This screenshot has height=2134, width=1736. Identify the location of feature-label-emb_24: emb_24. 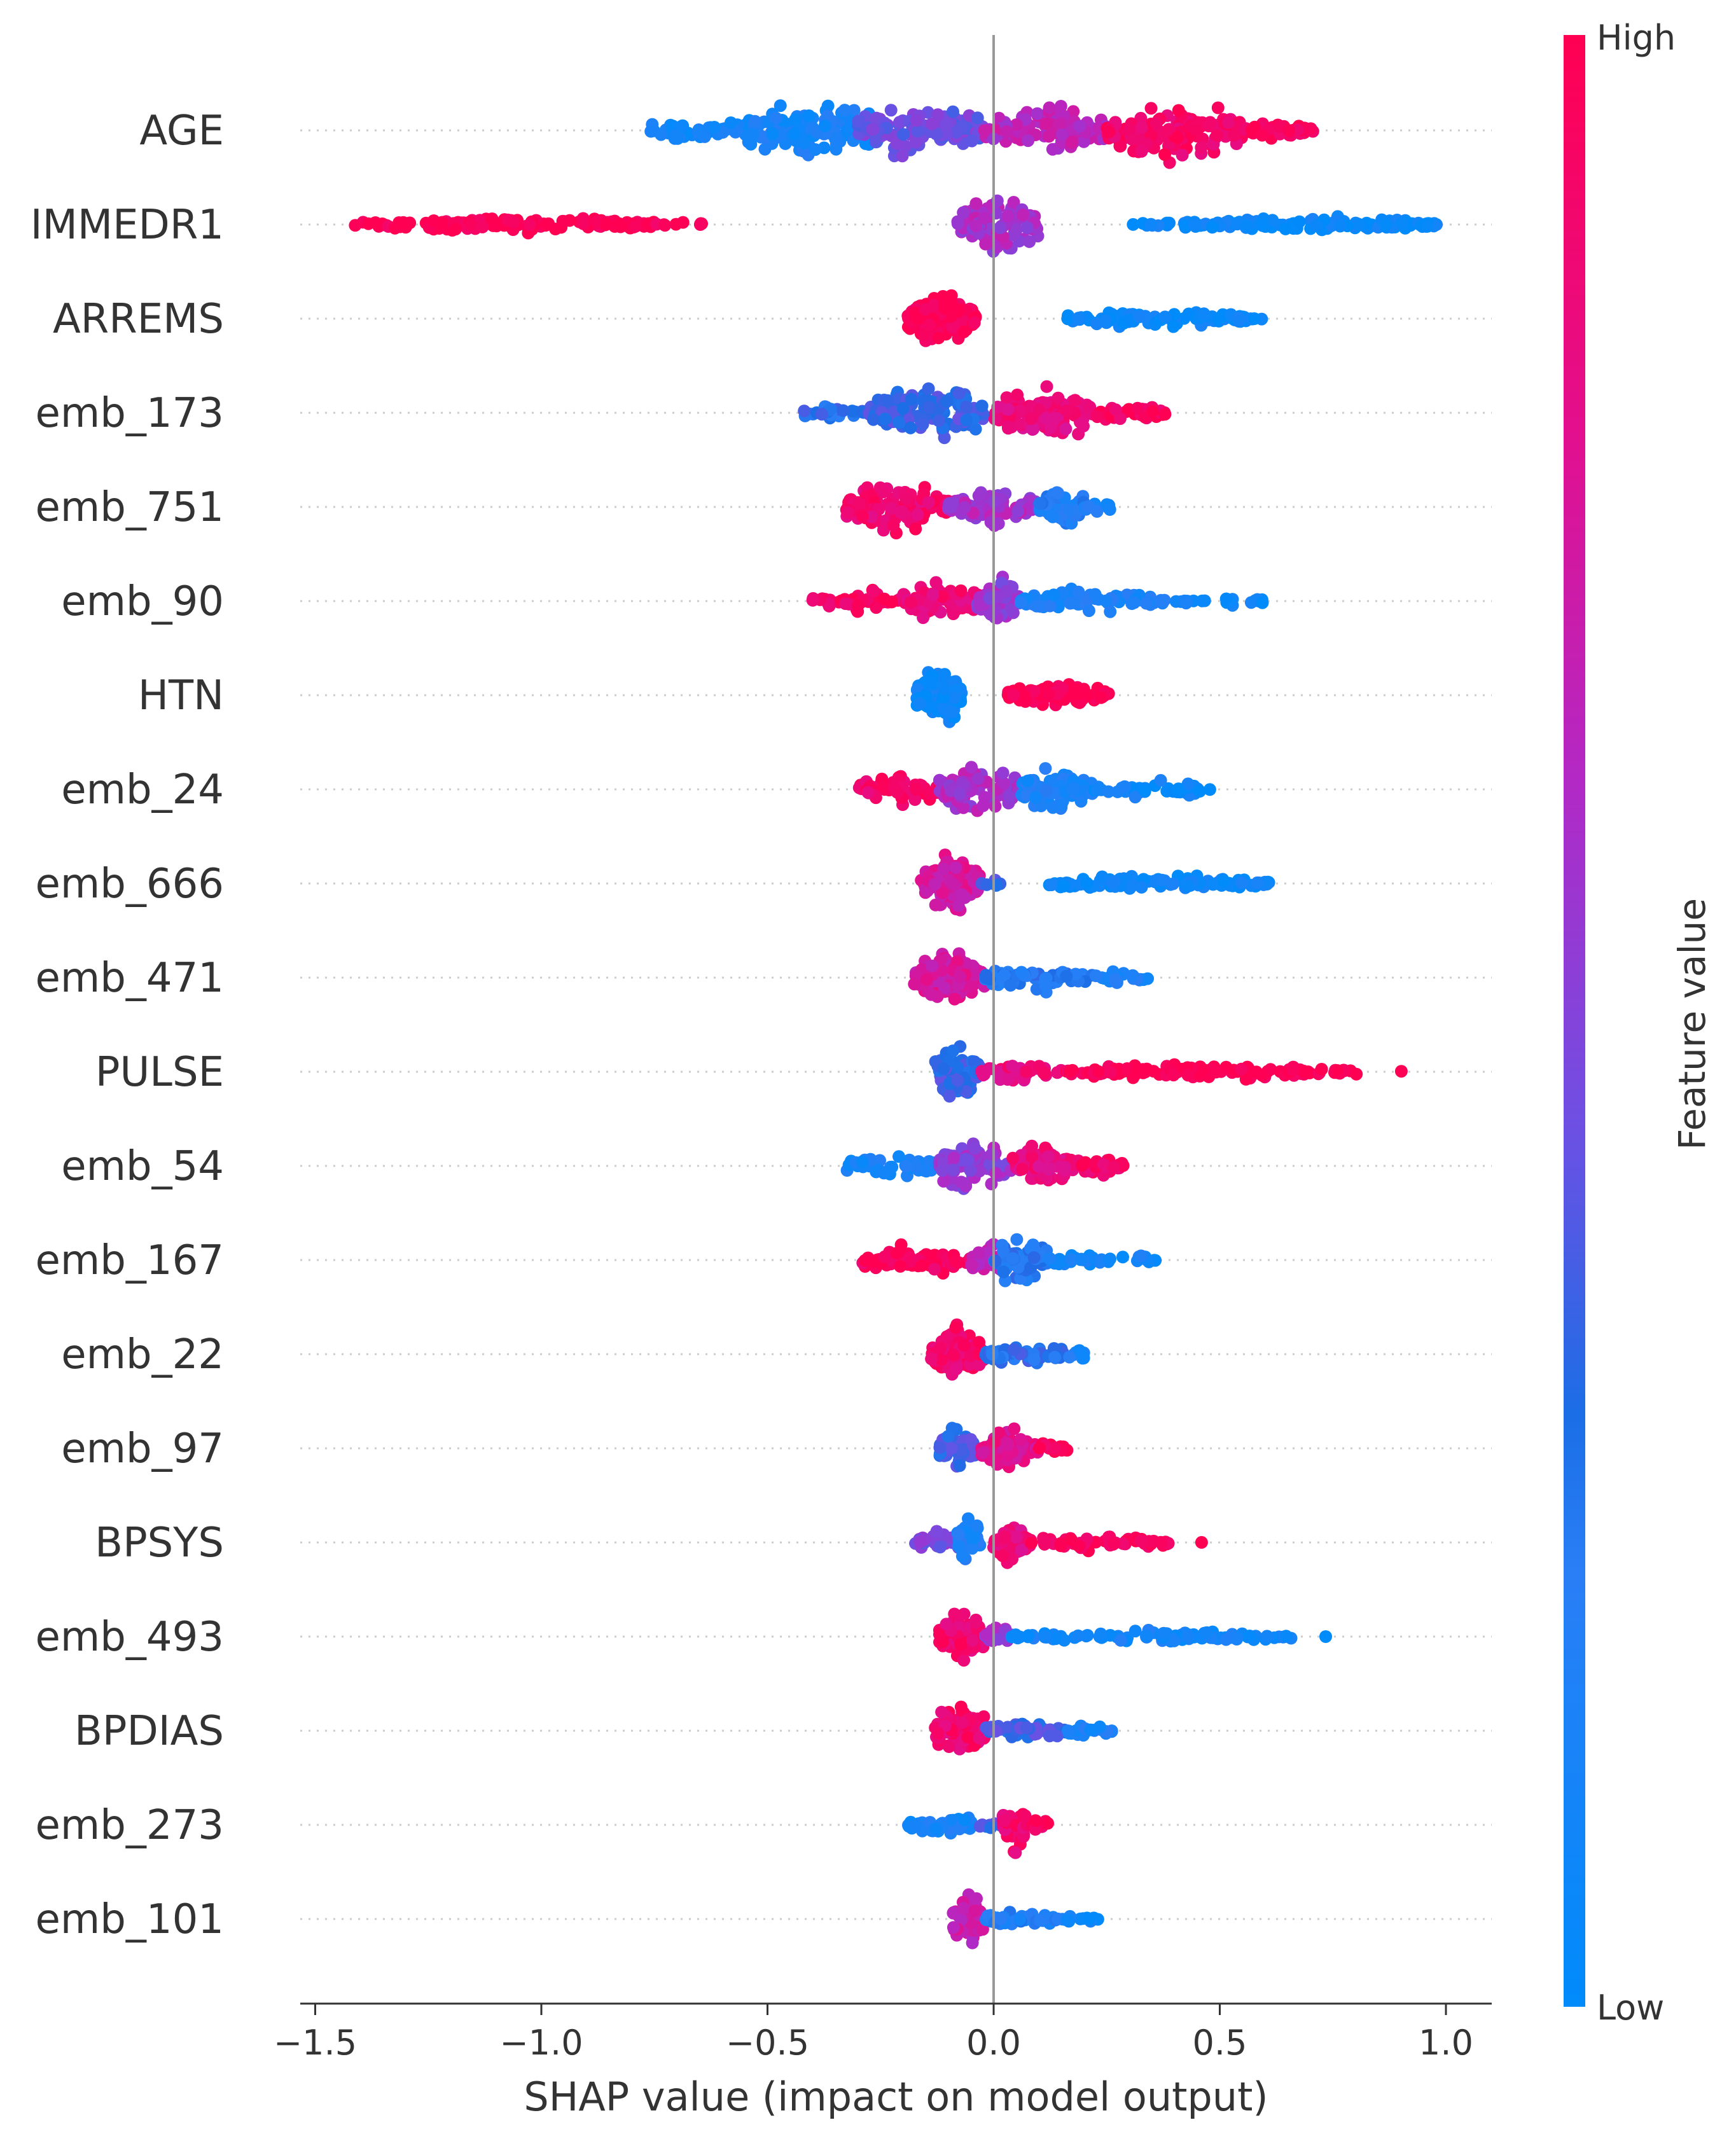
(142, 790).